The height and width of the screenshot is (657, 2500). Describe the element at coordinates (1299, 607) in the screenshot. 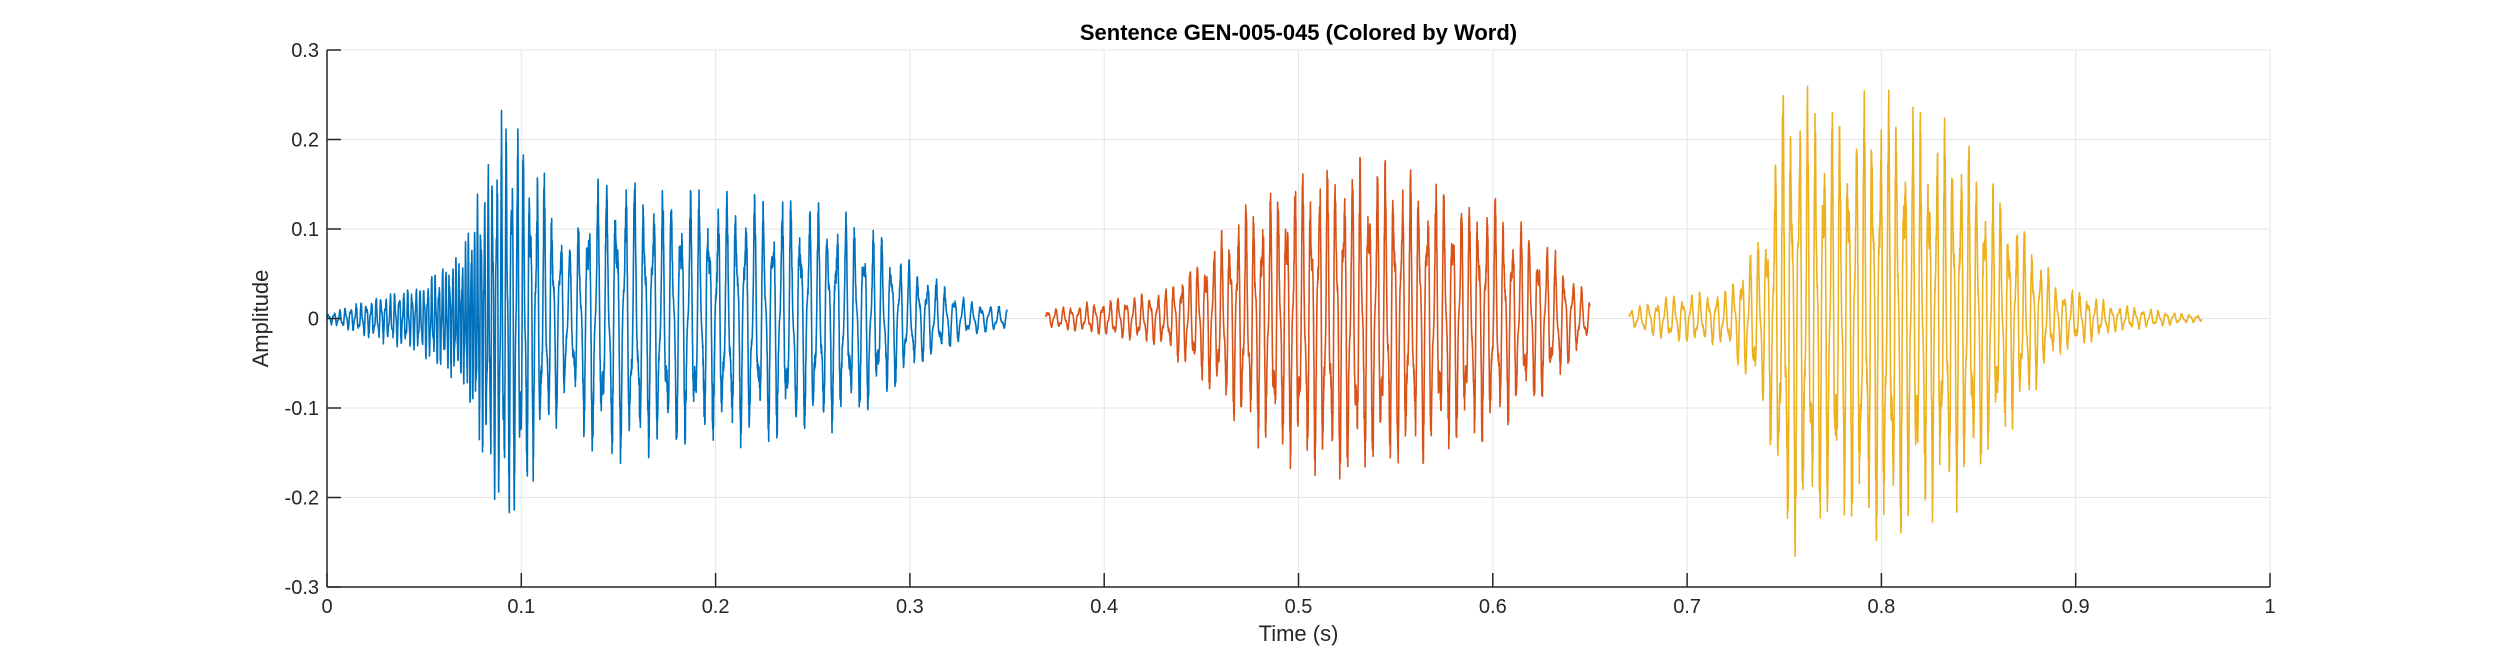

I see `x-tick-label: 0.5` at that location.